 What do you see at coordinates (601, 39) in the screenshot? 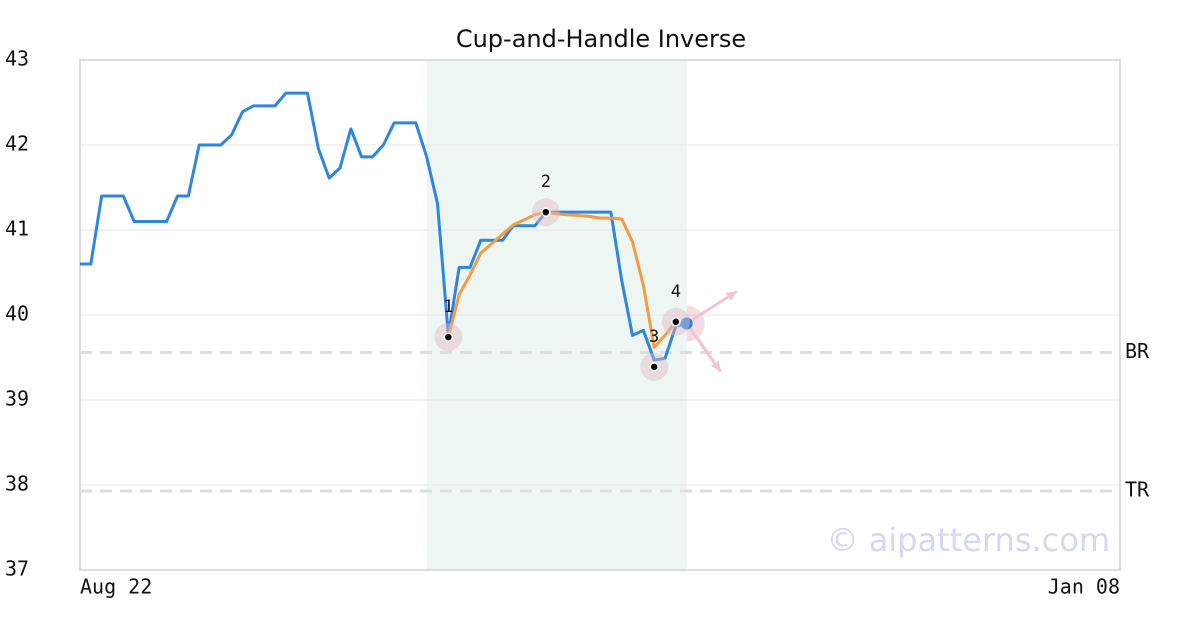
I see `chart-title: Cup-and-Handle Inverse` at bounding box center [601, 39].